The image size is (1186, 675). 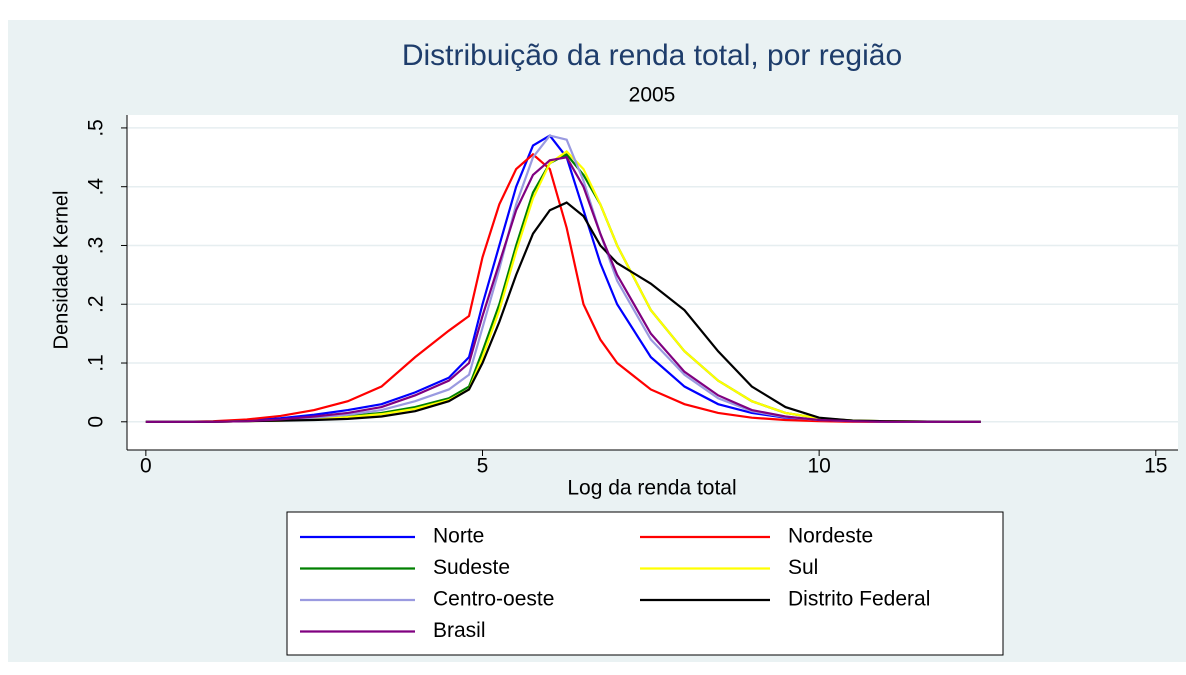 What do you see at coordinates (96, 128) in the screenshot?
I see `y-tick-label: .5` at bounding box center [96, 128].